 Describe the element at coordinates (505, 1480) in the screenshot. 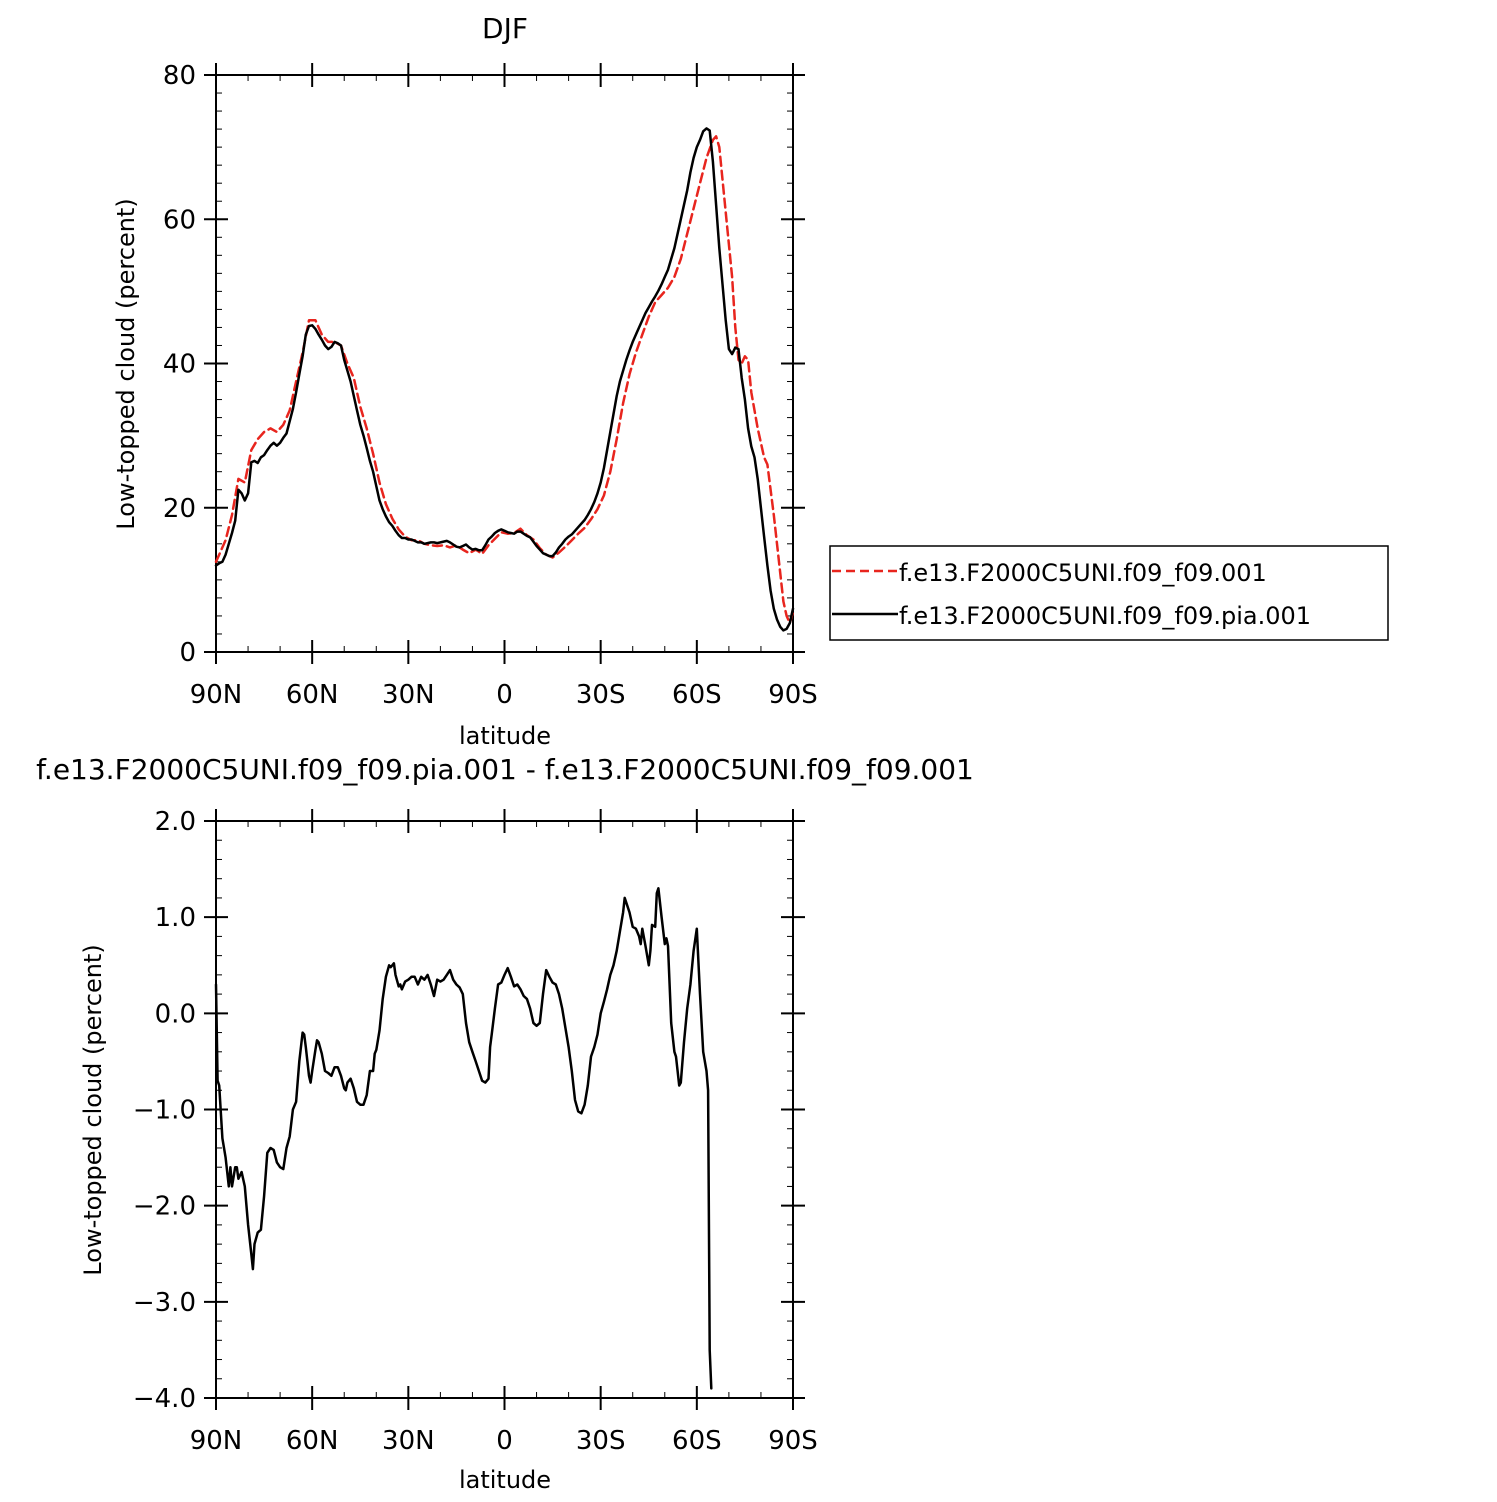

I see `bottom-x-axis-label: latitude` at that location.